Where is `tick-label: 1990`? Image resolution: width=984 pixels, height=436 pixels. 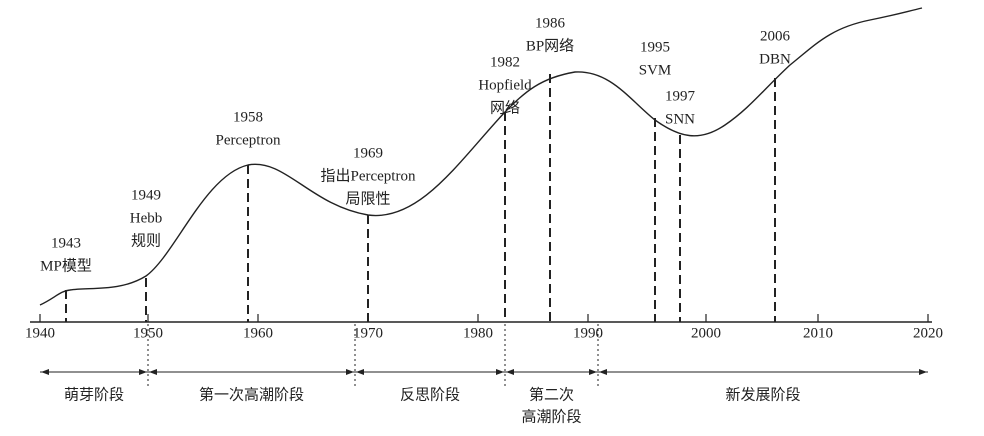
tick-label: 1990 is located at coordinates (588, 333).